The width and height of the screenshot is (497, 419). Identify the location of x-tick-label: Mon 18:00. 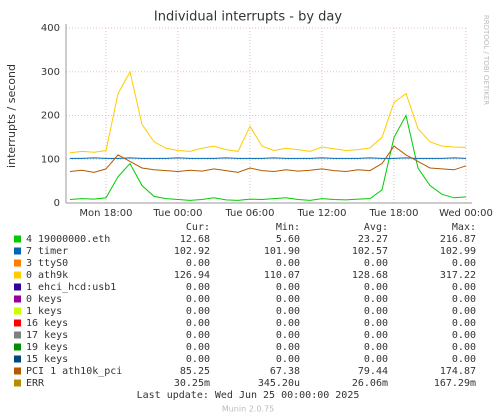
(105, 213).